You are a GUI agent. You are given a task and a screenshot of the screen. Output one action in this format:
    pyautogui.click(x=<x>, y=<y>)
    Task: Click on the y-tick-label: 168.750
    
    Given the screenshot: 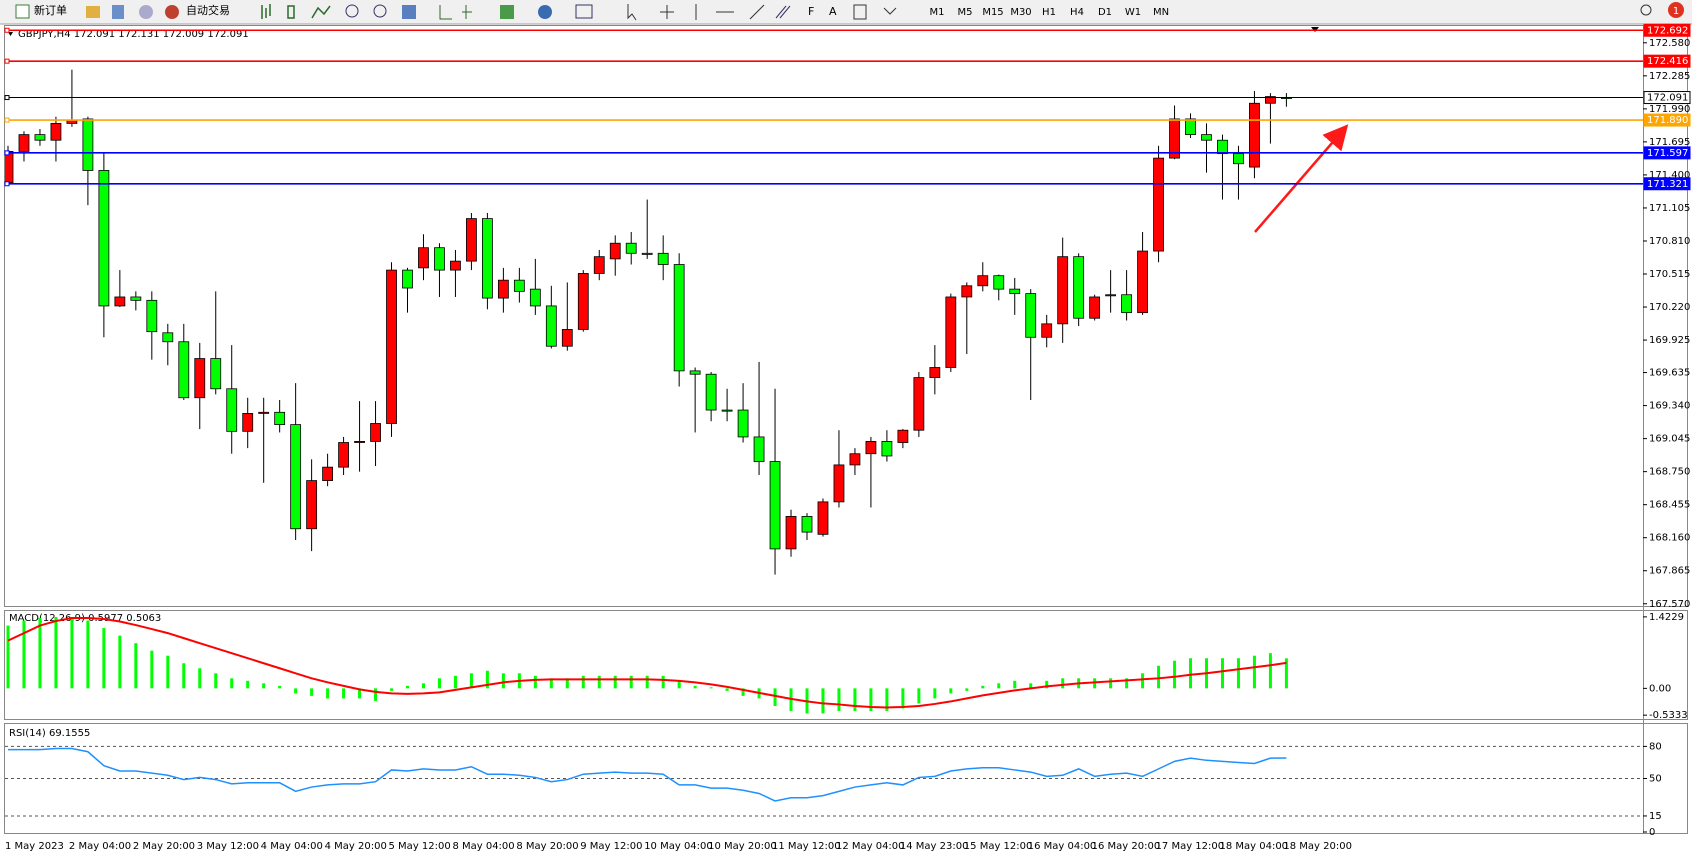 What is the action you would take?
    pyautogui.click(x=1669, y=472)
    